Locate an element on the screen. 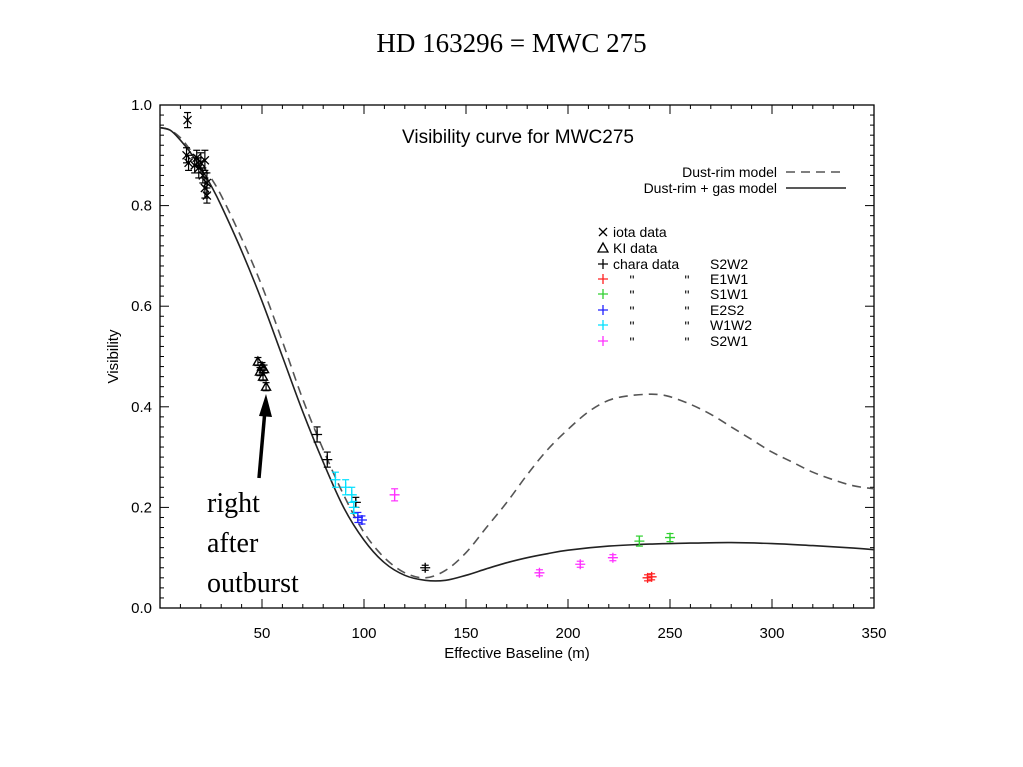 This screenshot has width=1023, height=767. baseline-legend-label: E2S2 is located at coordinates (727, 310).